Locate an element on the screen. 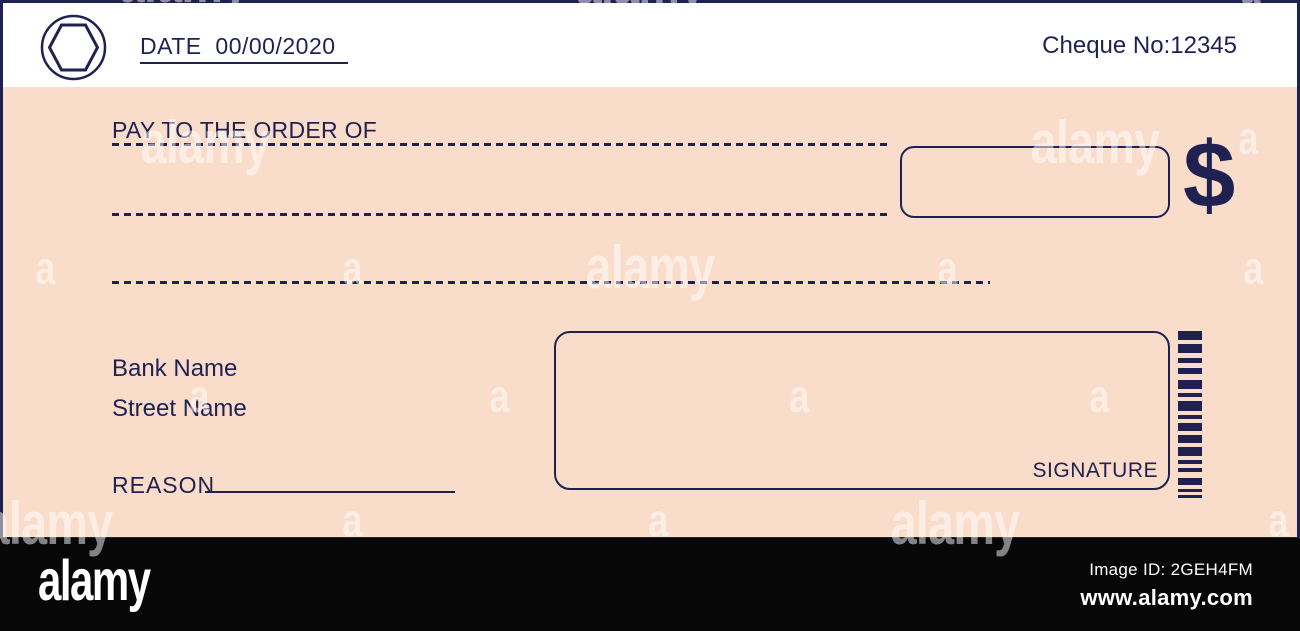 The height and width of the screenshot is (631, 1300). bank-name-label: Bank Name is located at coordinates (175, 368).